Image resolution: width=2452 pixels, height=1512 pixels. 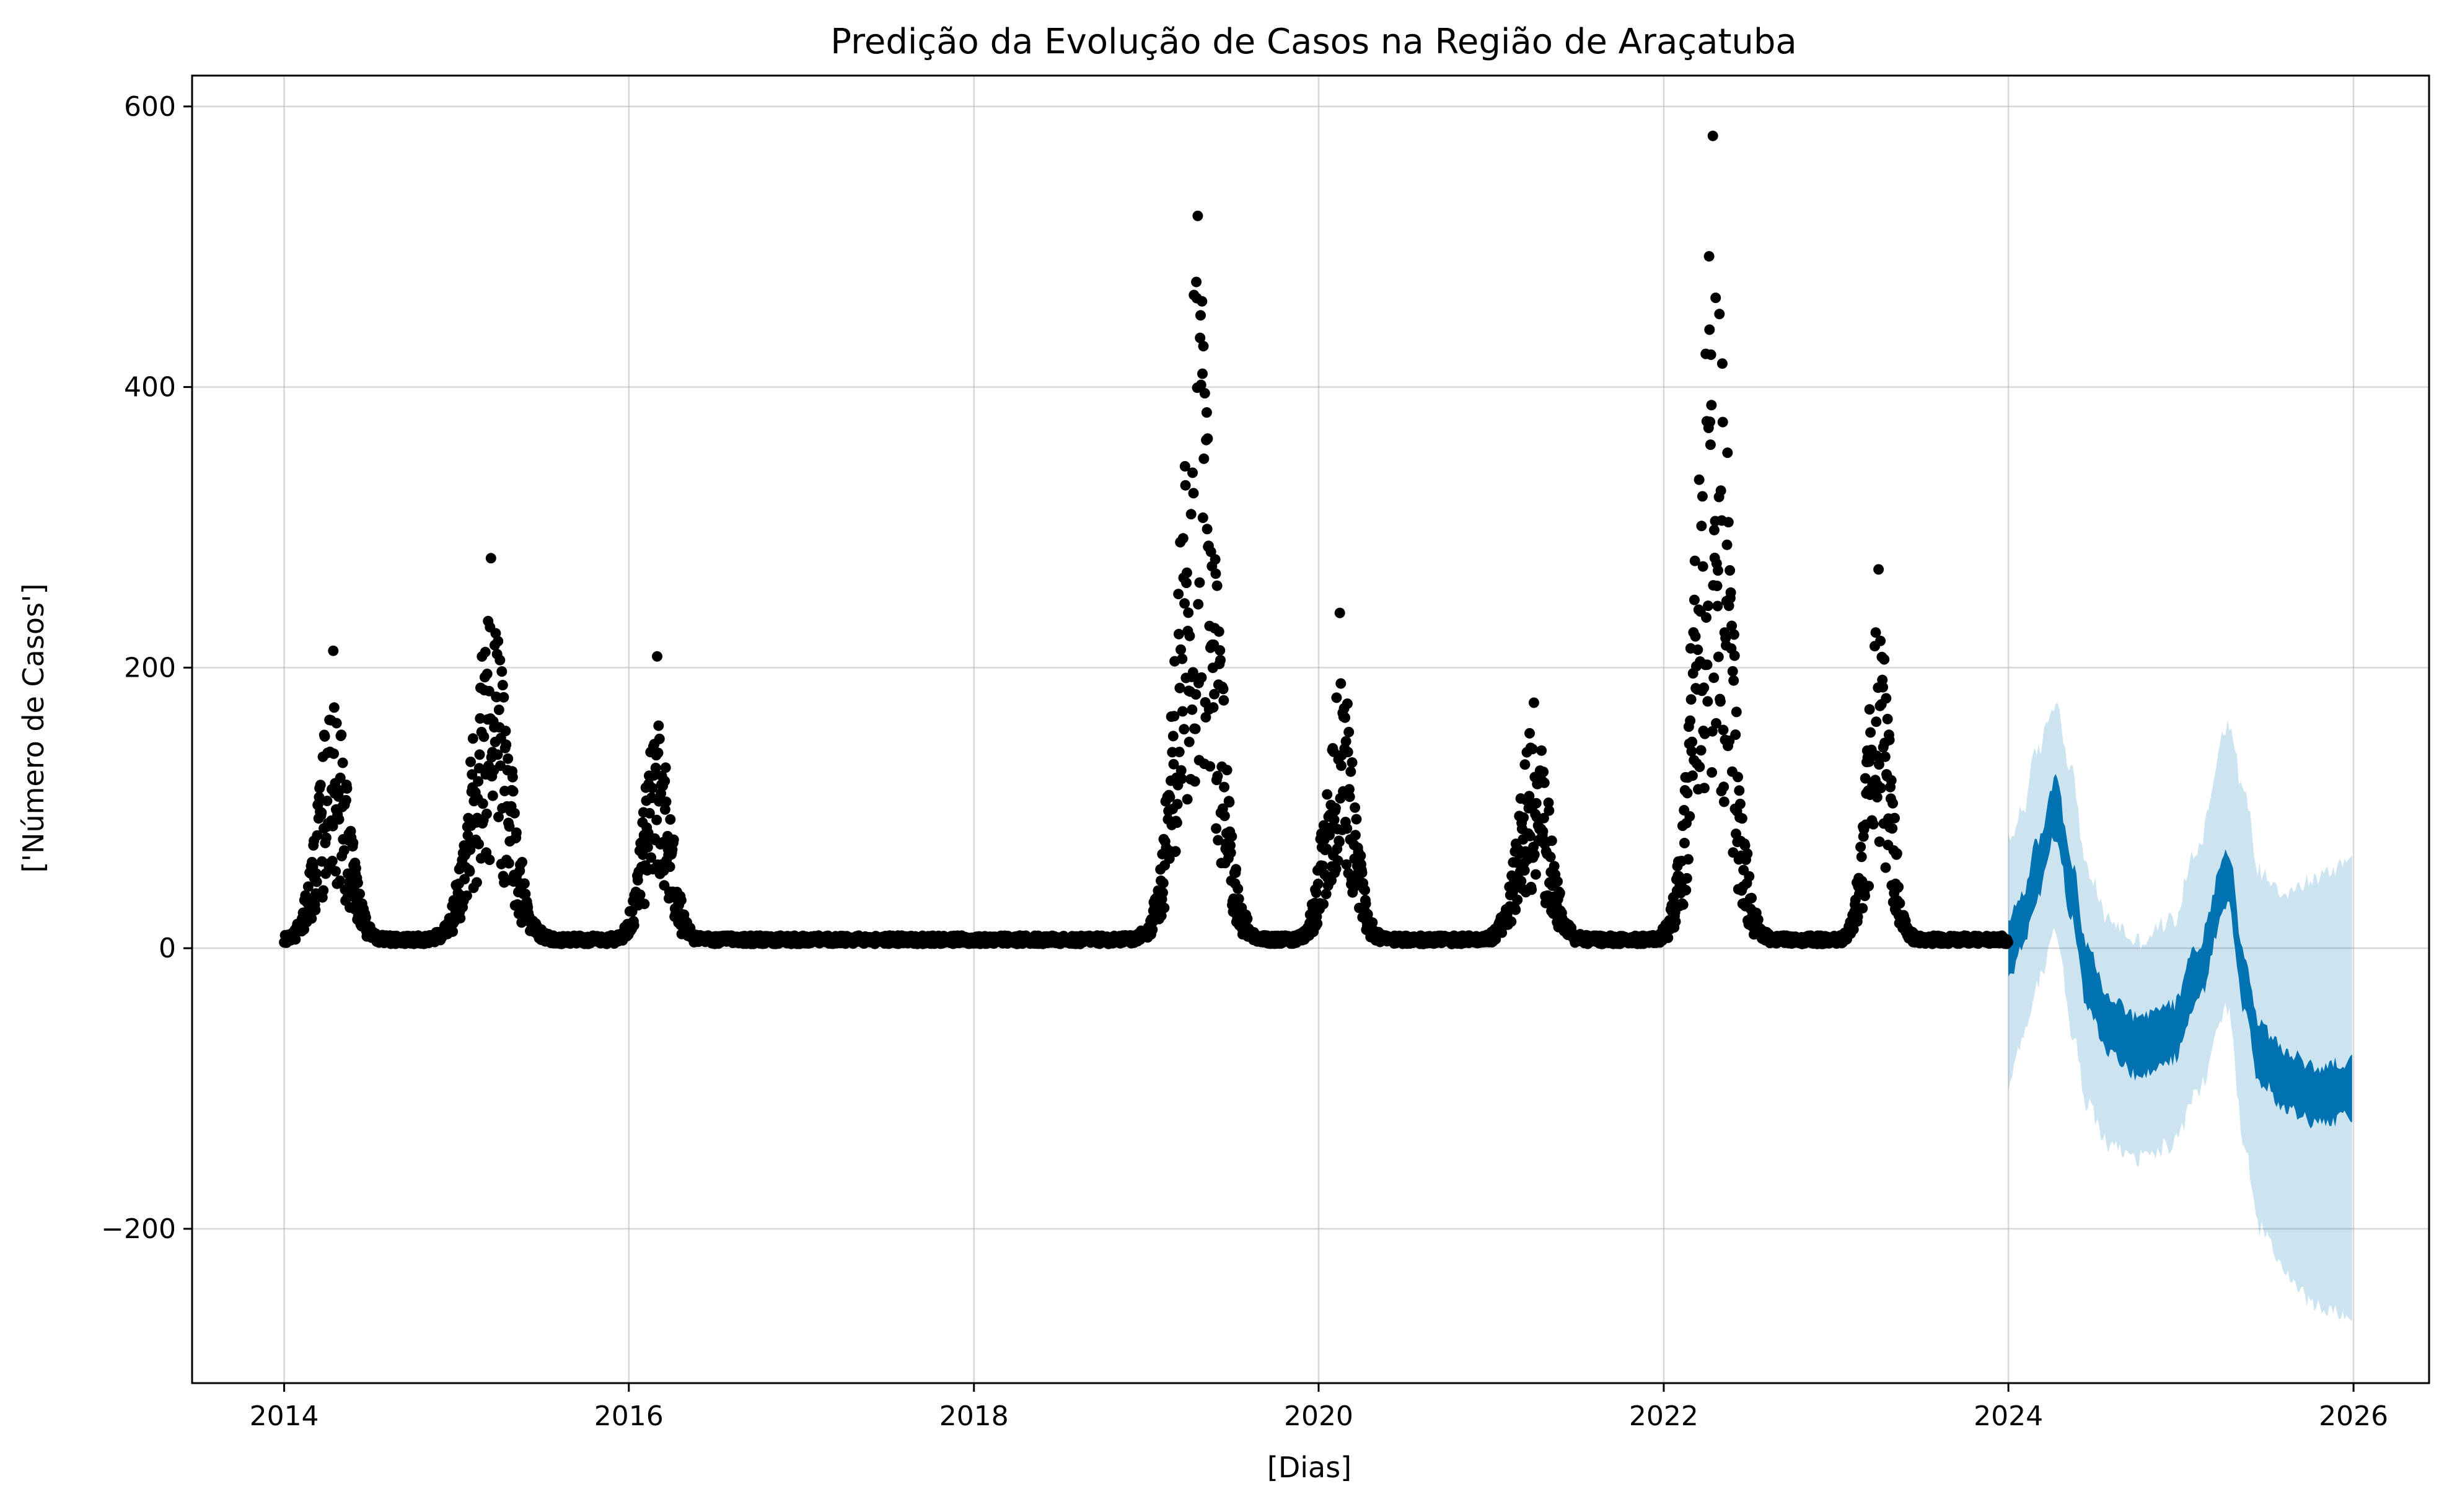 I want to click on forecast-line, so click(x=2180, y=951).